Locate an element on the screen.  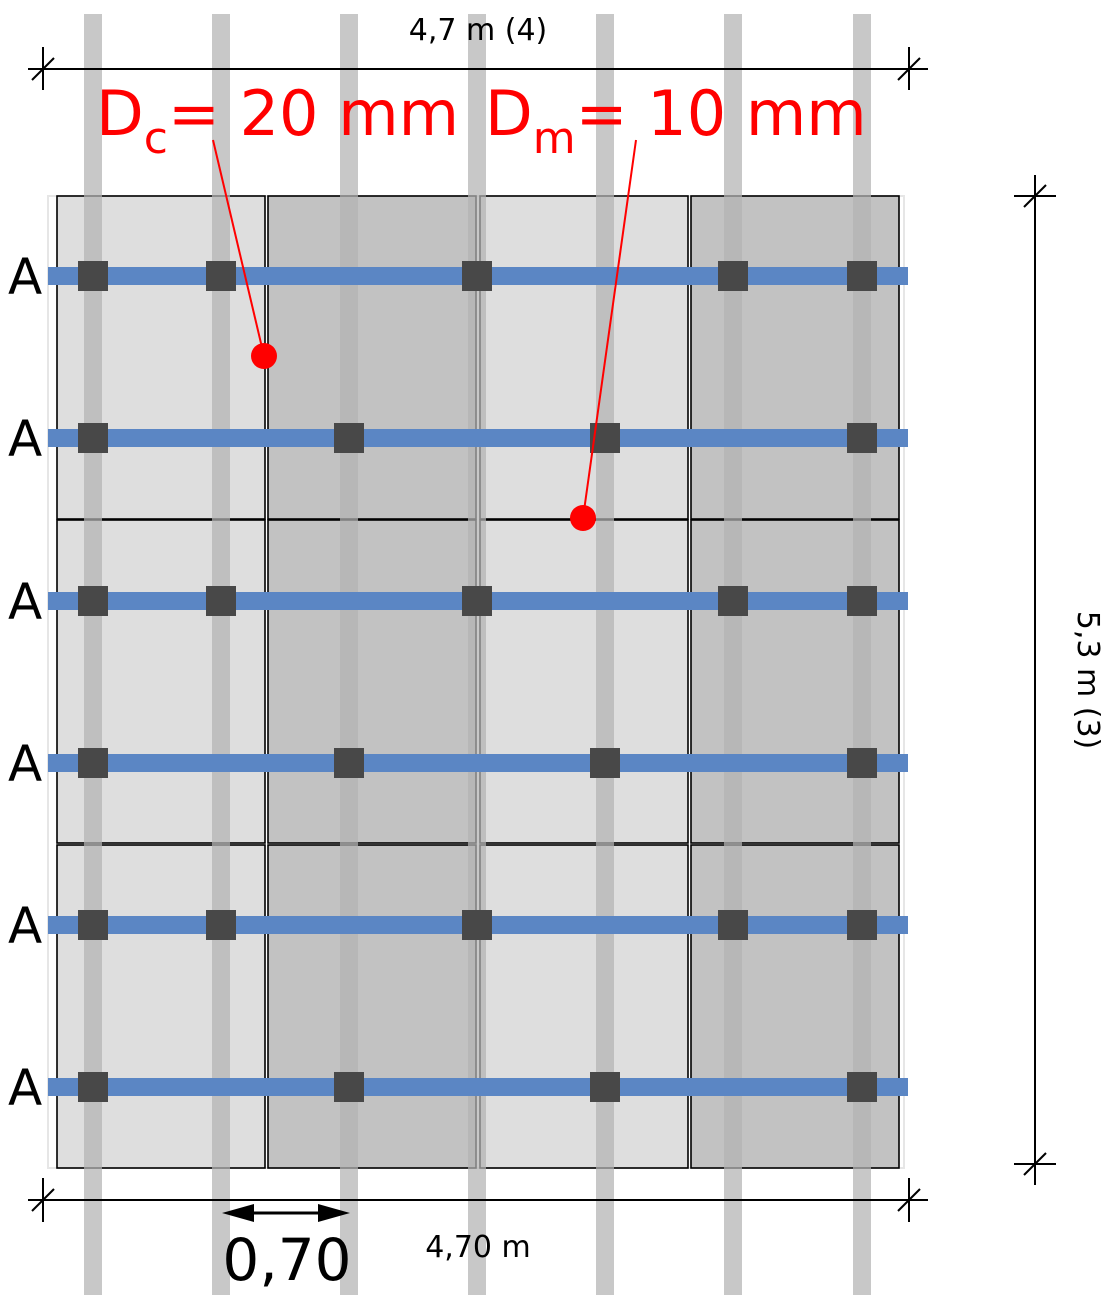
bottom-dimension-label: 4,70 m is located at coordinates (478, 1247).